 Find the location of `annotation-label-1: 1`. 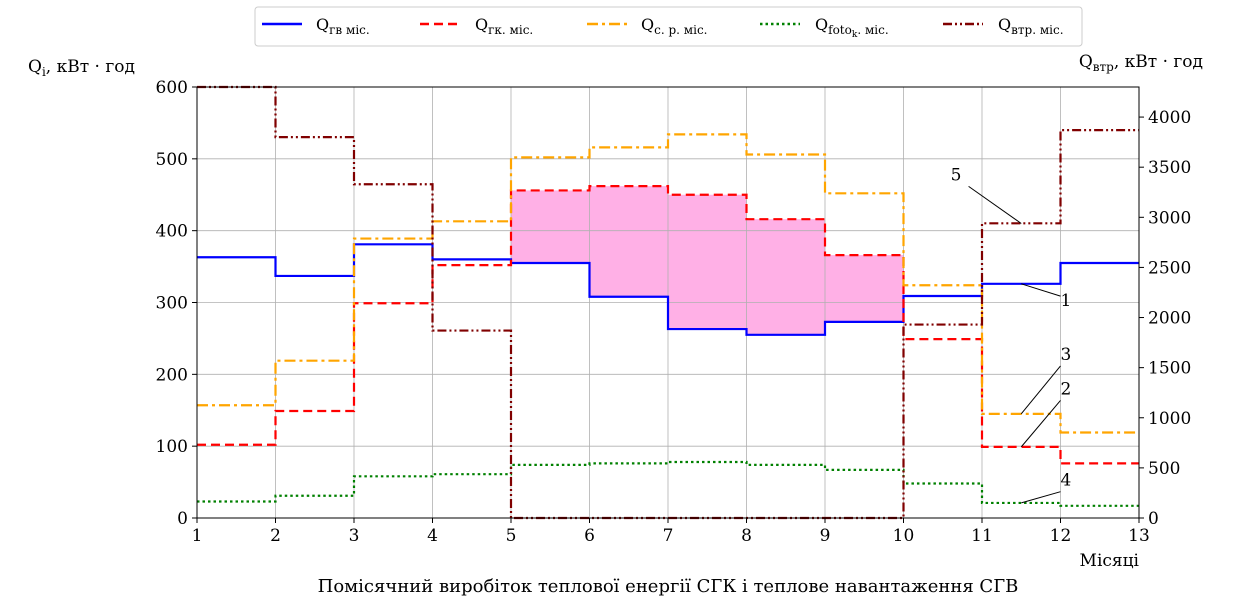

annotation-label-1: 1 is located at coordinates (1066, 301).